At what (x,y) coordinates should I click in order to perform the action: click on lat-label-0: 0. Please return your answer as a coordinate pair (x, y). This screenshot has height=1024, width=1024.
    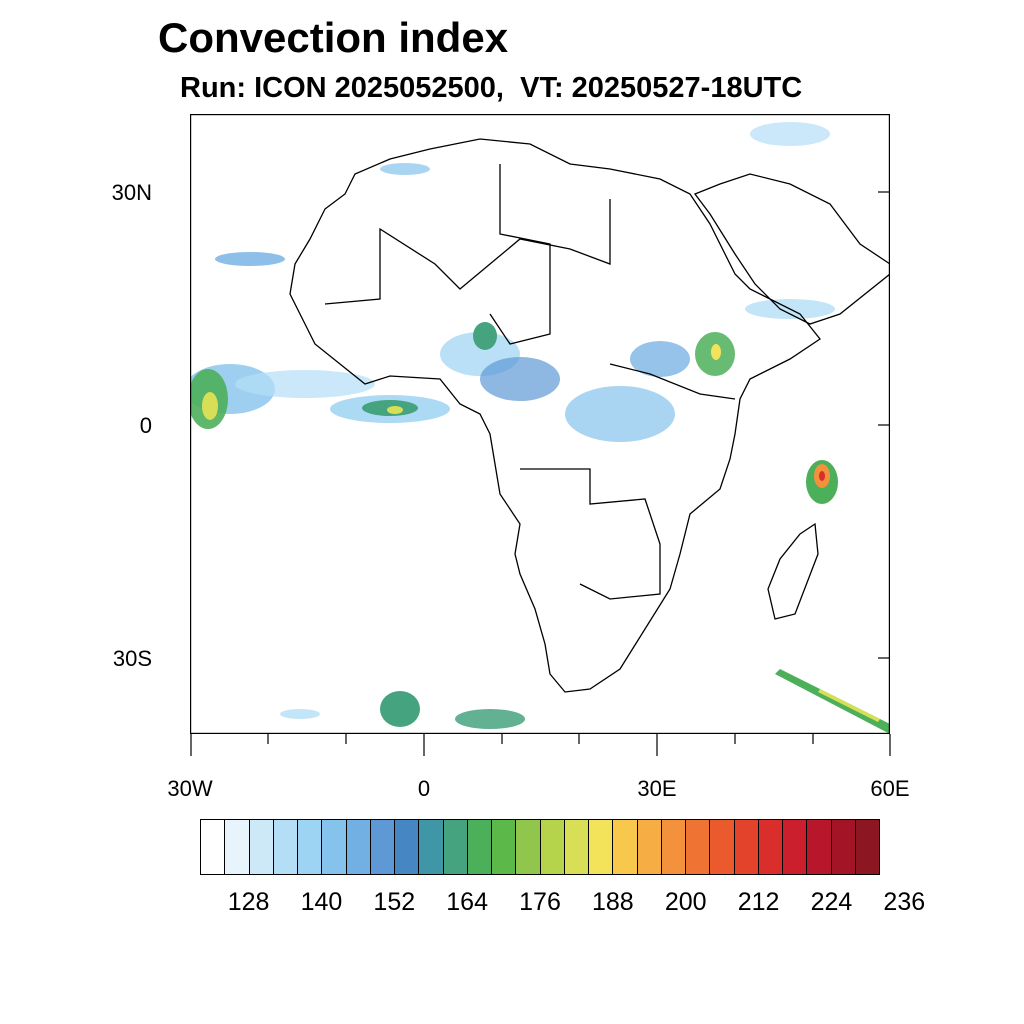
    Looking at the image, I should click on (145, 425).